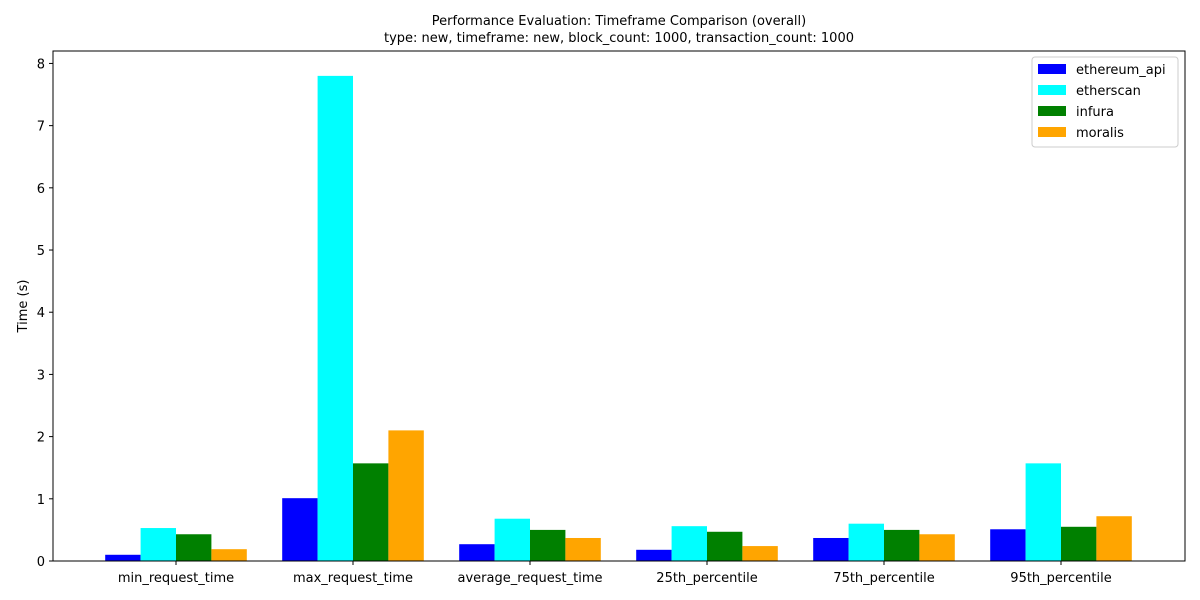  What do you see at coordinates (123, 557) in the screenshot?
I see `bar-ethereum_api-min_request_time` at bounding box center [123, 557].